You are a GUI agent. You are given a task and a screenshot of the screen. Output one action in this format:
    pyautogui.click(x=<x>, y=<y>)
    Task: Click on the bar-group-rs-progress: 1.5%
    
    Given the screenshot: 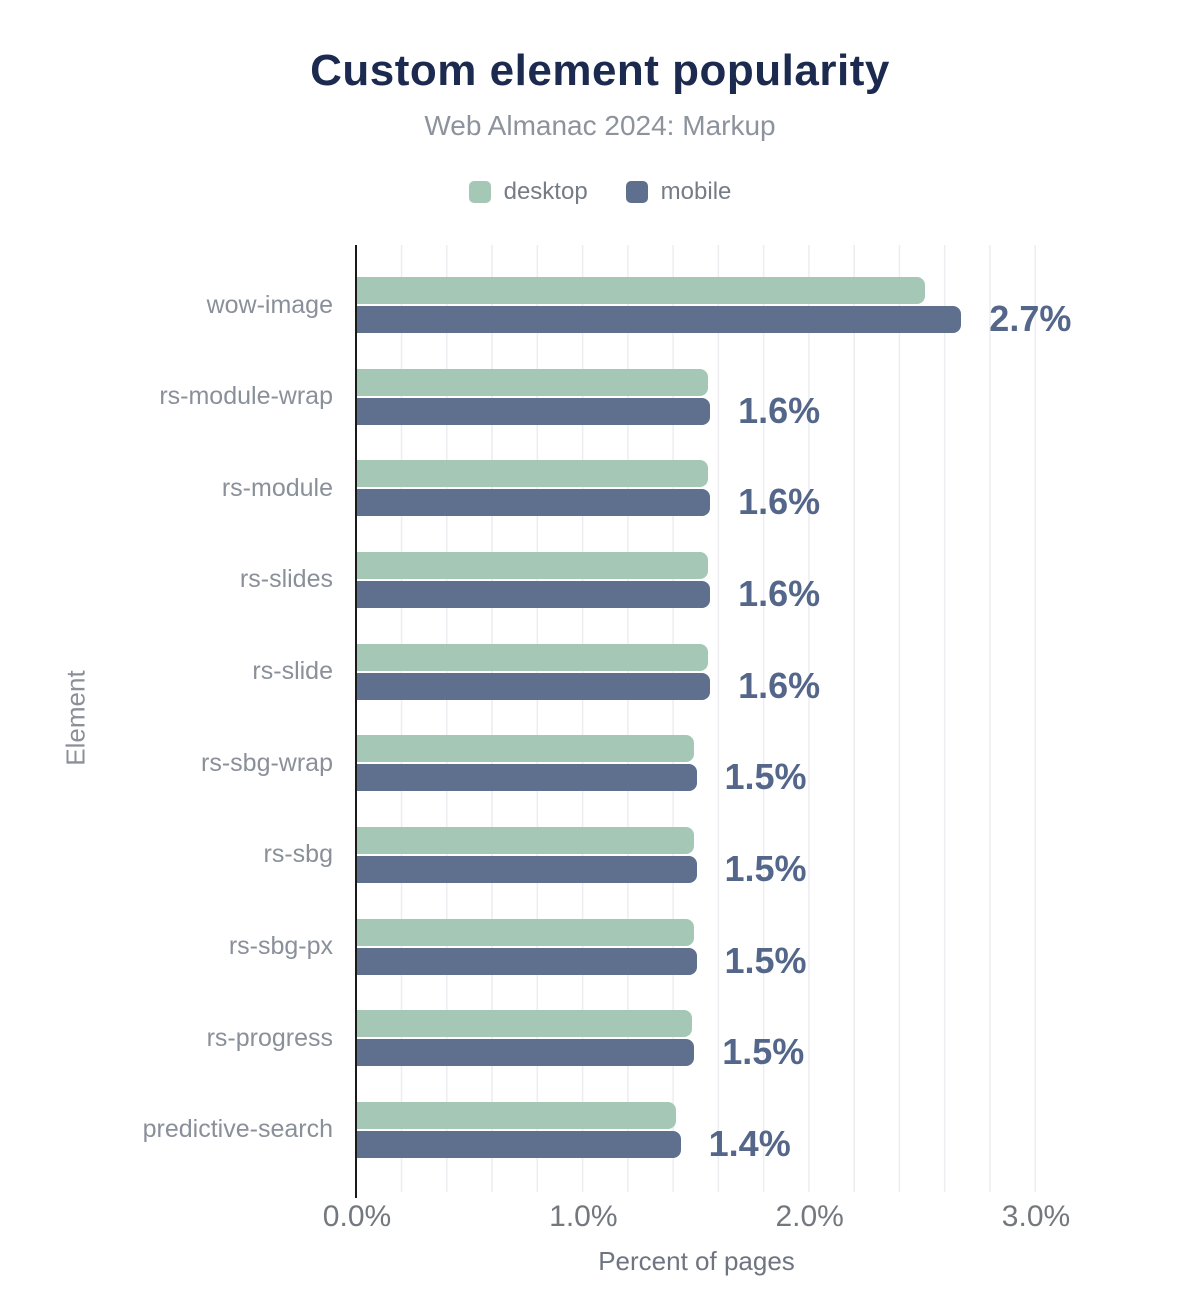 What is the action you would take?
    pyautogui.click(x=696, y=1041)
    